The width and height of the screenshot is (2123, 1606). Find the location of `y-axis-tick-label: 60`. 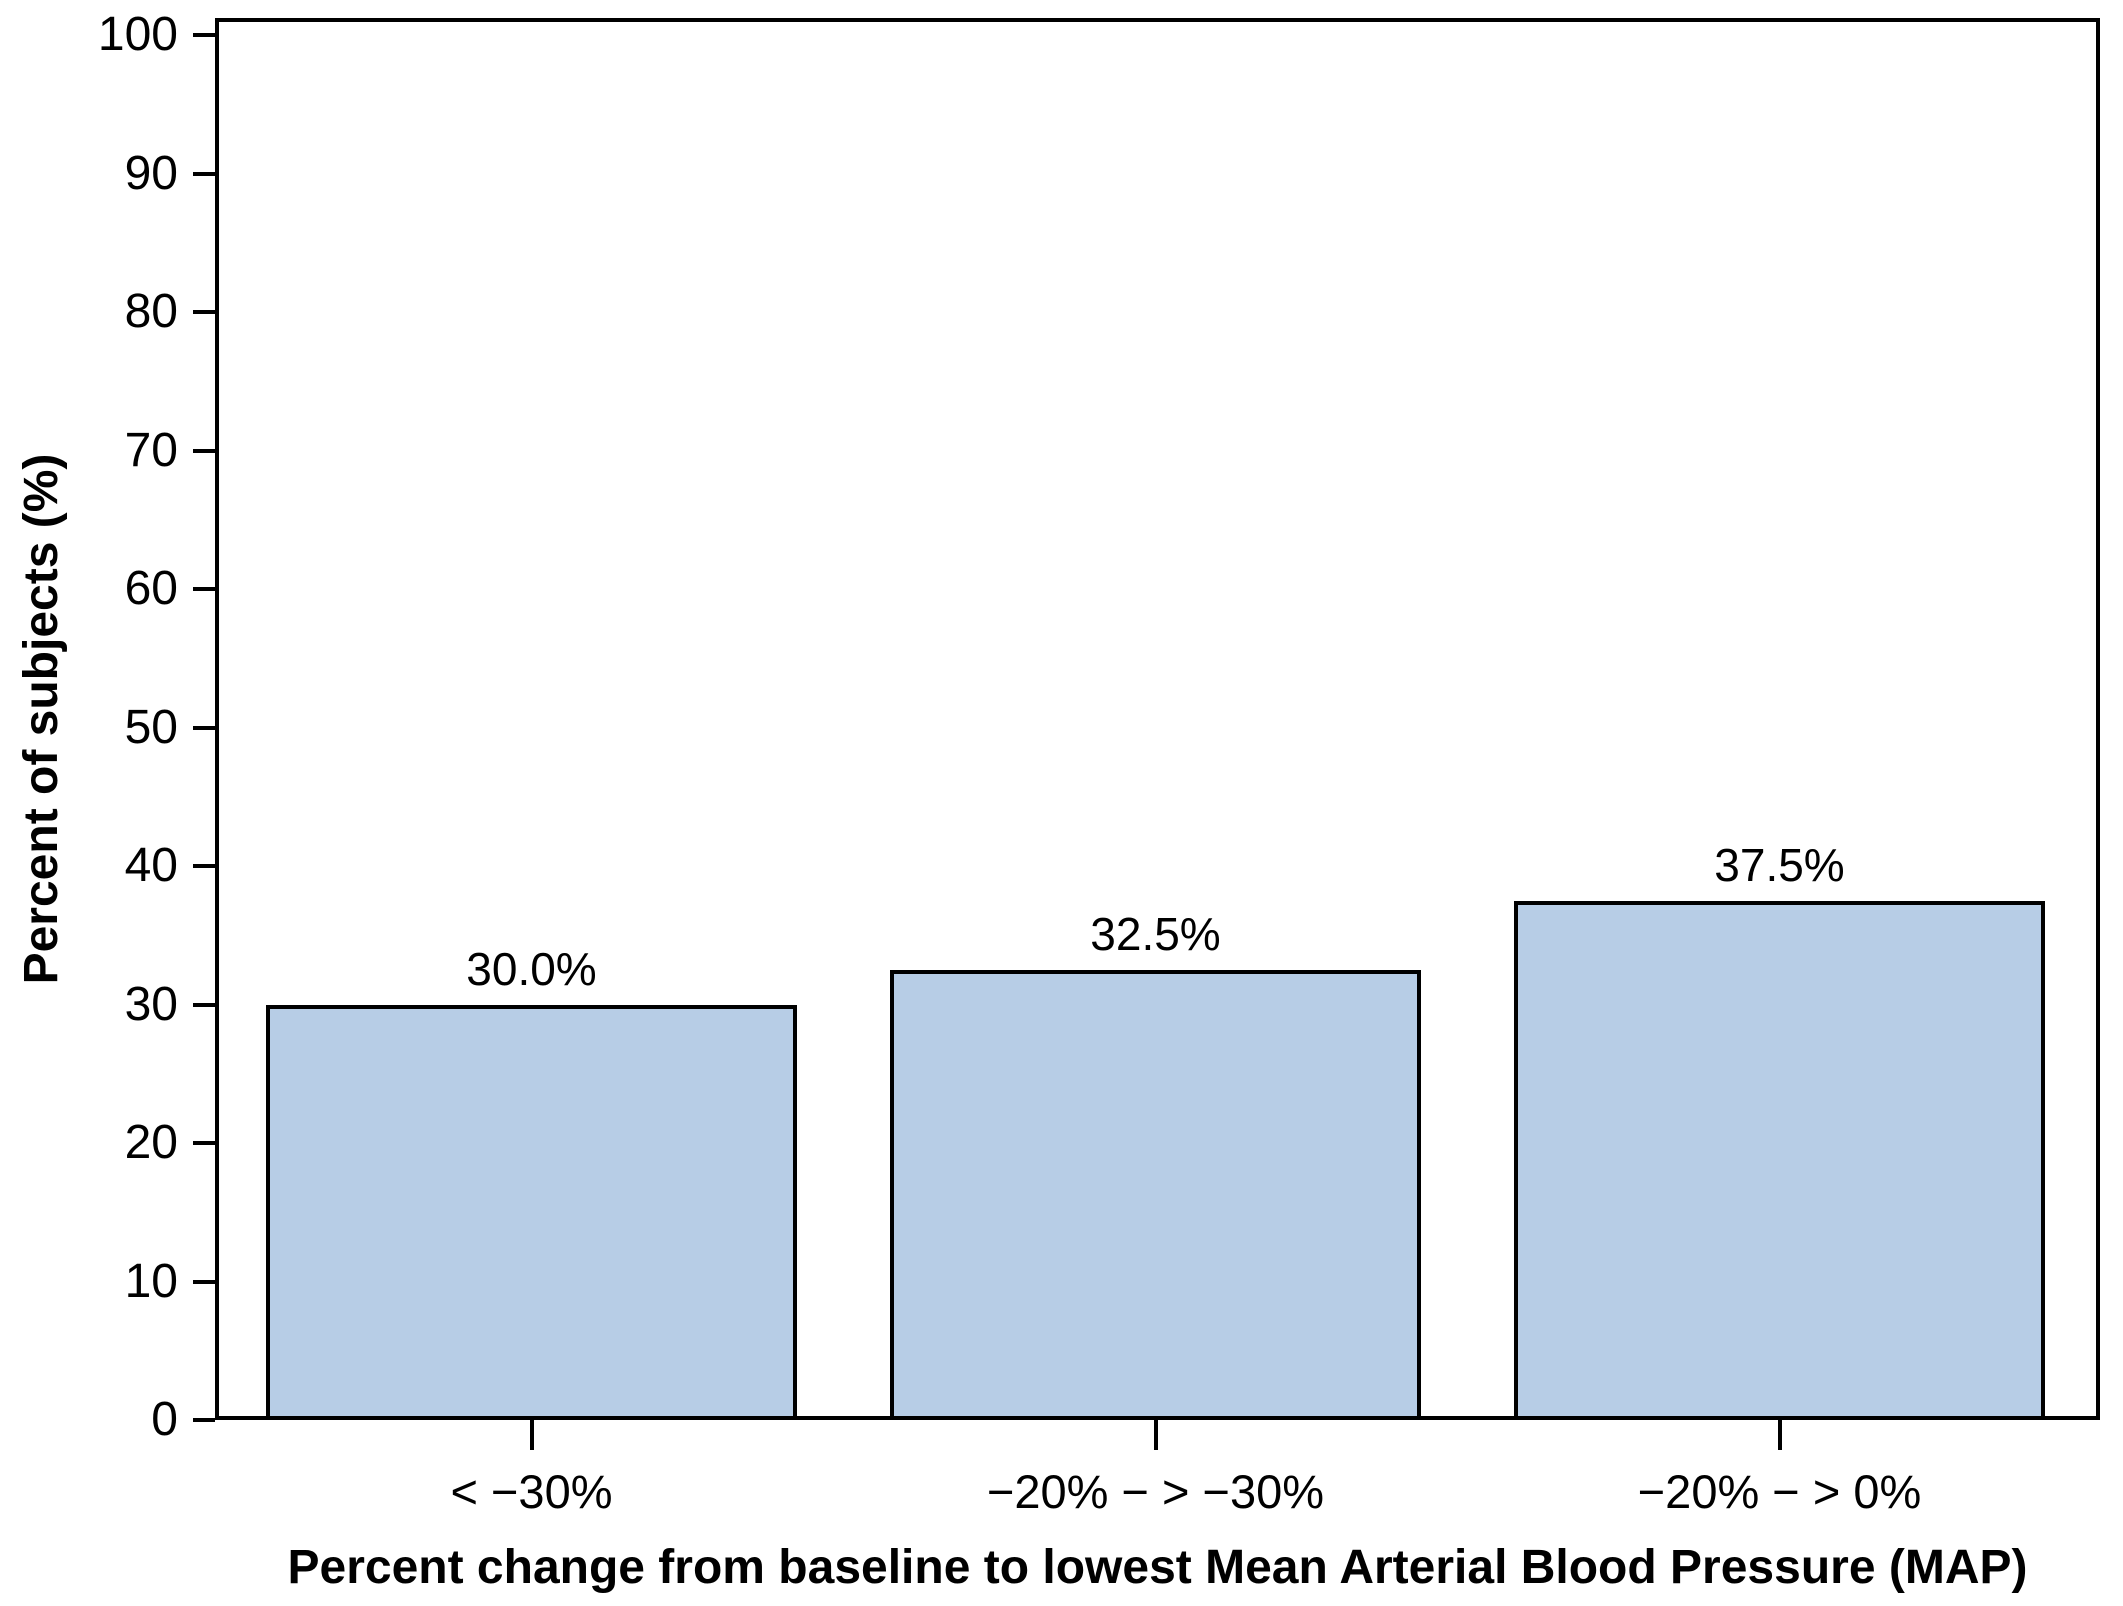

y-axis-tick-label: 60 is located at coordinates (151, 588).